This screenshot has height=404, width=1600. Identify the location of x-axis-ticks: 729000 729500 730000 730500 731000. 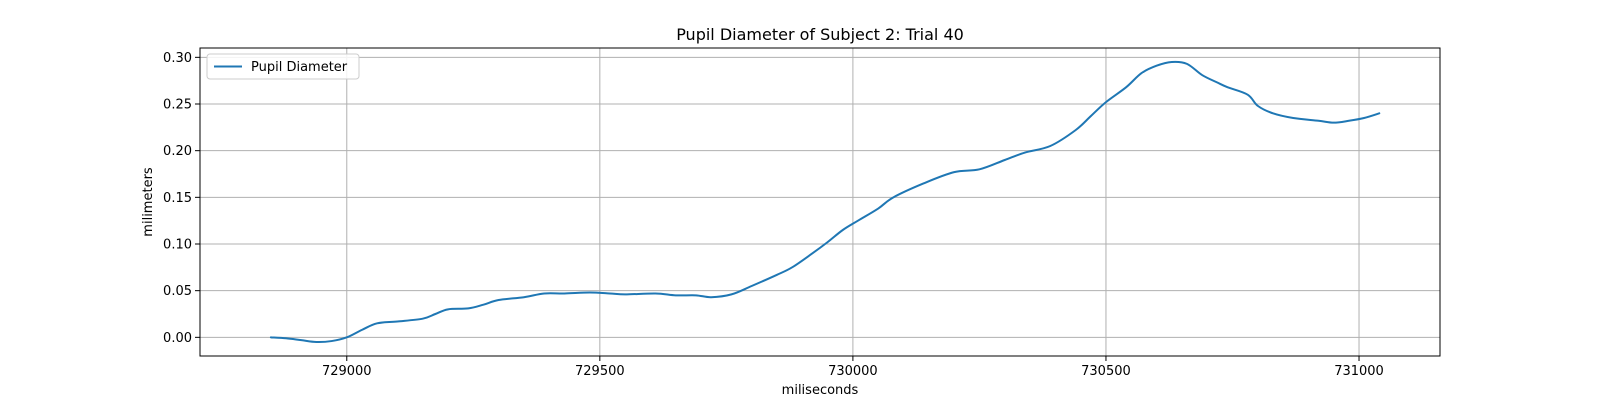
(853, 367).